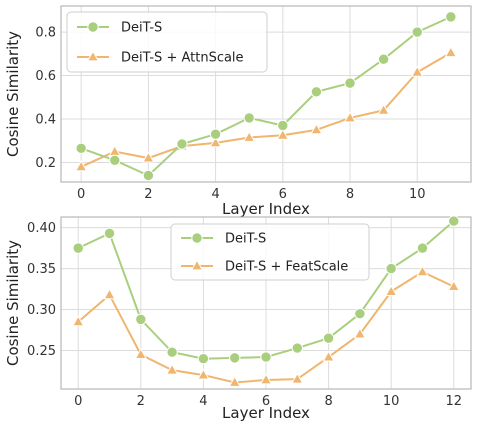  Describe the element at coordinates (182, 58) in the screenshot. I see `legend-label: DeiT-S + AttnScale` at that location.